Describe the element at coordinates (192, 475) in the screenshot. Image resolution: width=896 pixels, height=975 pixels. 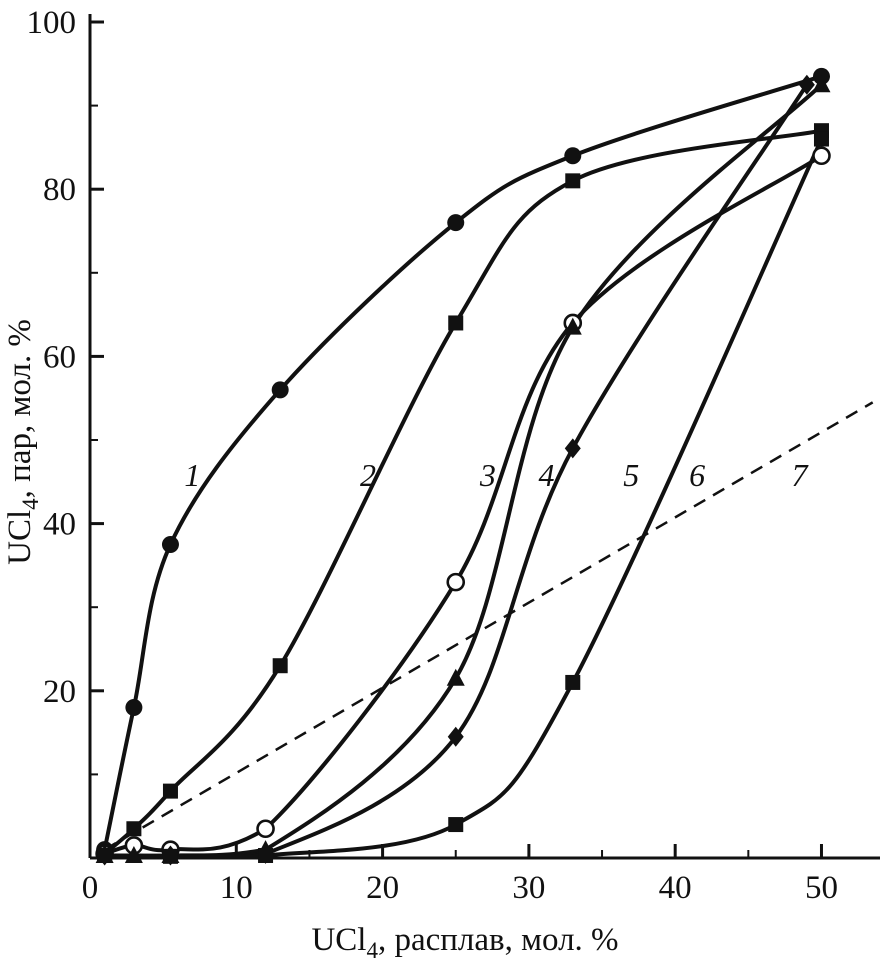
I see `curve-label-1: 1` at that location.